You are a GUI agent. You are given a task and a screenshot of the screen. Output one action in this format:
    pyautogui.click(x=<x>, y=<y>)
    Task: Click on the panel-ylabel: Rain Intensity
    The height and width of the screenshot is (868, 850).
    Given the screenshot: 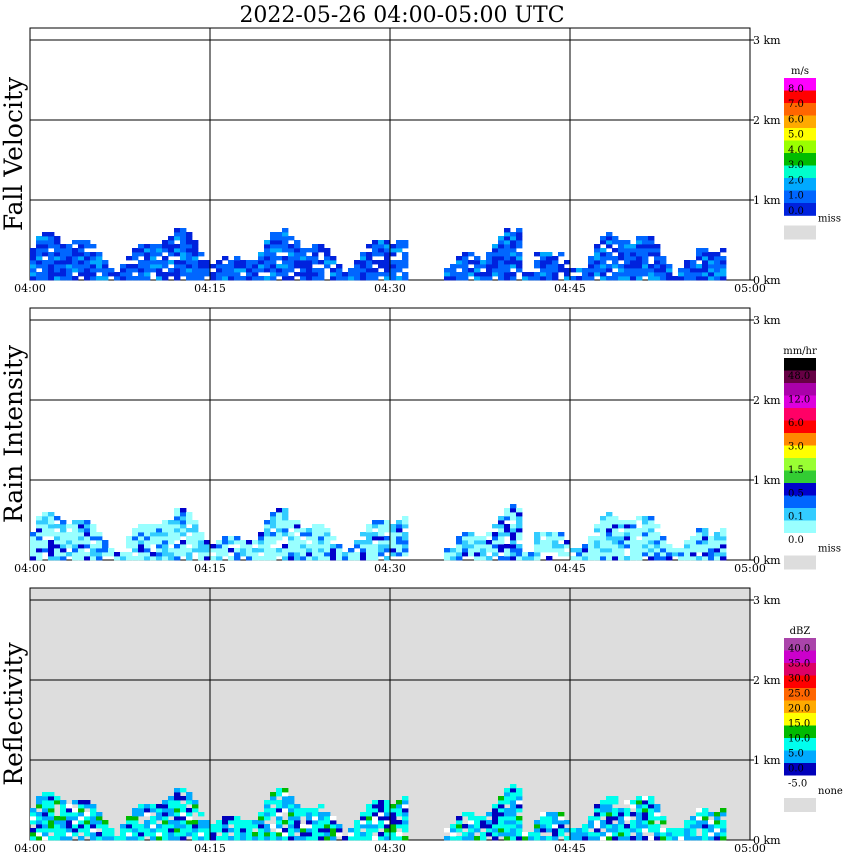 What is the action you would take?
    pyautogui.click(x=14, y=433)
    